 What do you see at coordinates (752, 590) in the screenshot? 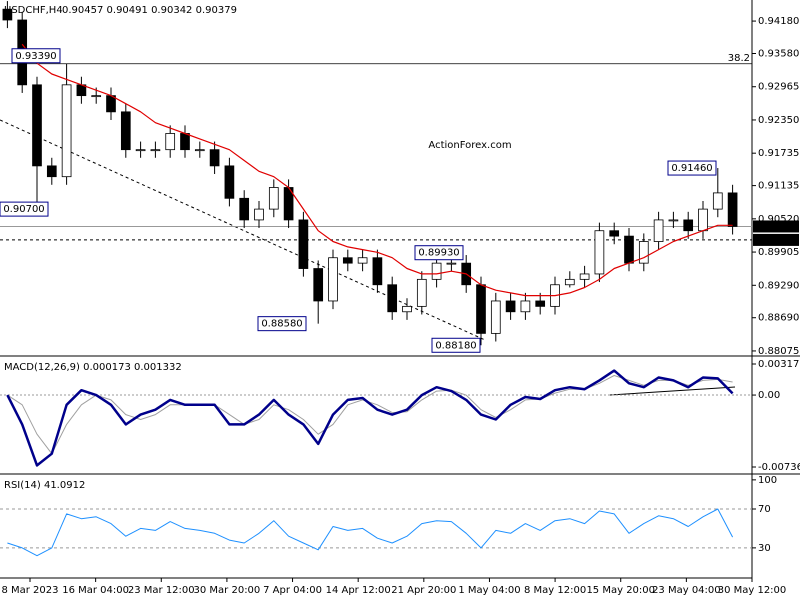
I see `x-tick-label: 30 May 12:00` at bounding box center [752, 590].